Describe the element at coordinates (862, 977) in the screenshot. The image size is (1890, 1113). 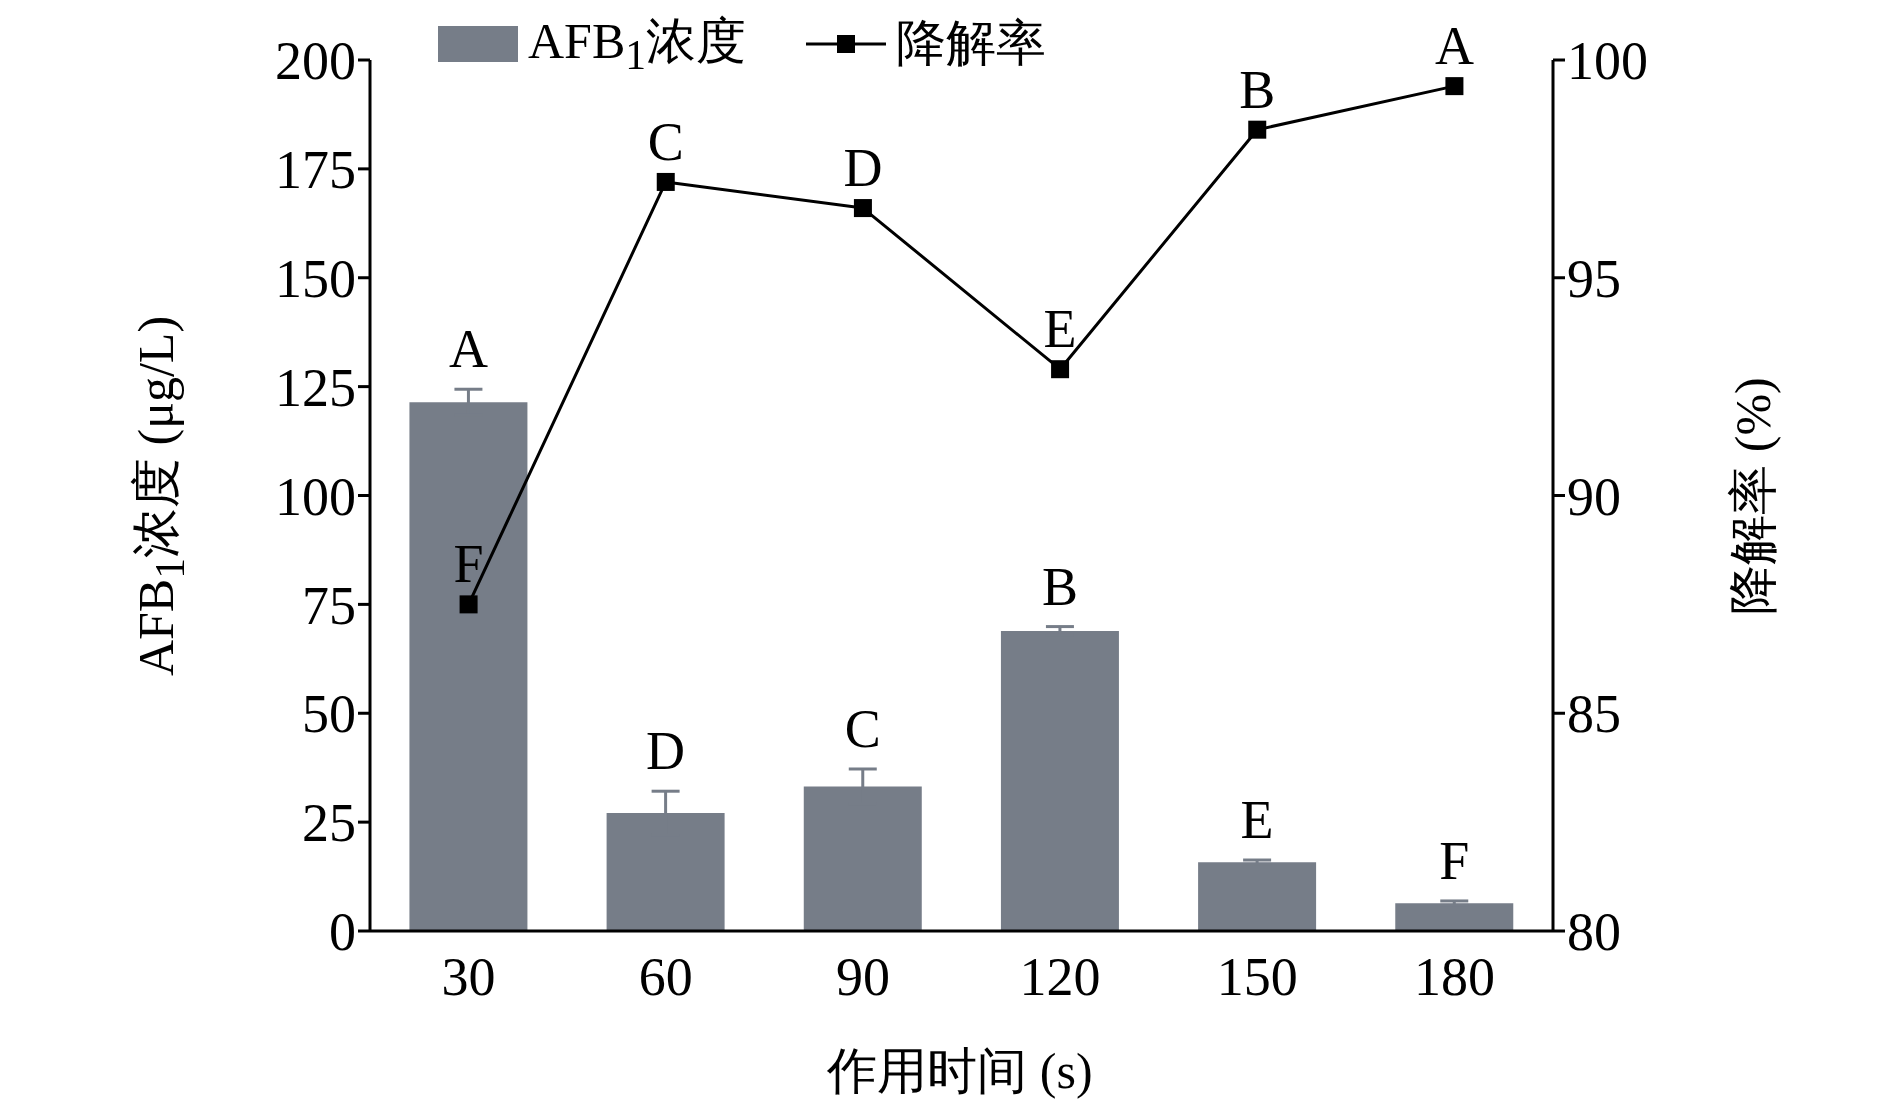
I see `x-tick-label: 90` at that location.